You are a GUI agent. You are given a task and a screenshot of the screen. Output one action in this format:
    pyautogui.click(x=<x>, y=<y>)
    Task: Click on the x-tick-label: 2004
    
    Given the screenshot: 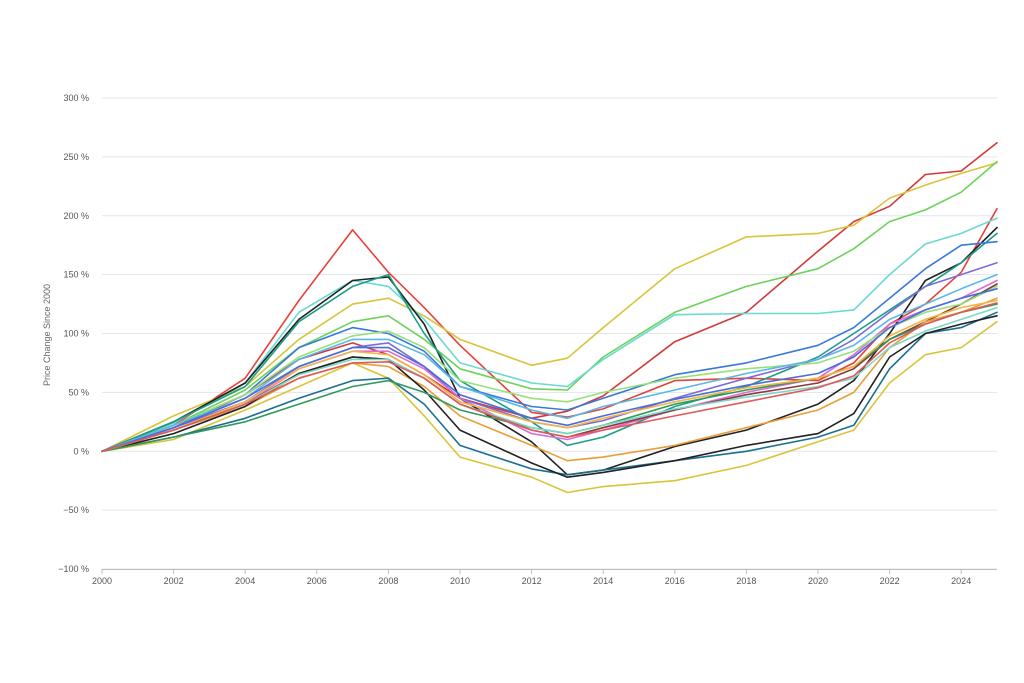 What is the action you would take?
    pyautogui.click(x=245, y=581)
    